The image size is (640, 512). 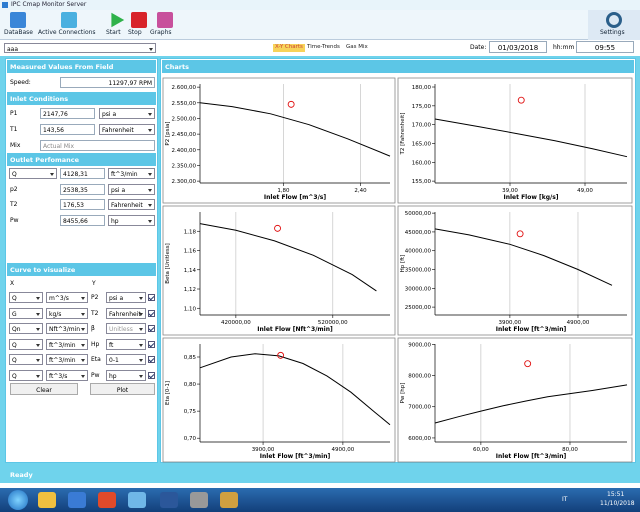 I want to click on settings-icon, so click(x=614, y=20).